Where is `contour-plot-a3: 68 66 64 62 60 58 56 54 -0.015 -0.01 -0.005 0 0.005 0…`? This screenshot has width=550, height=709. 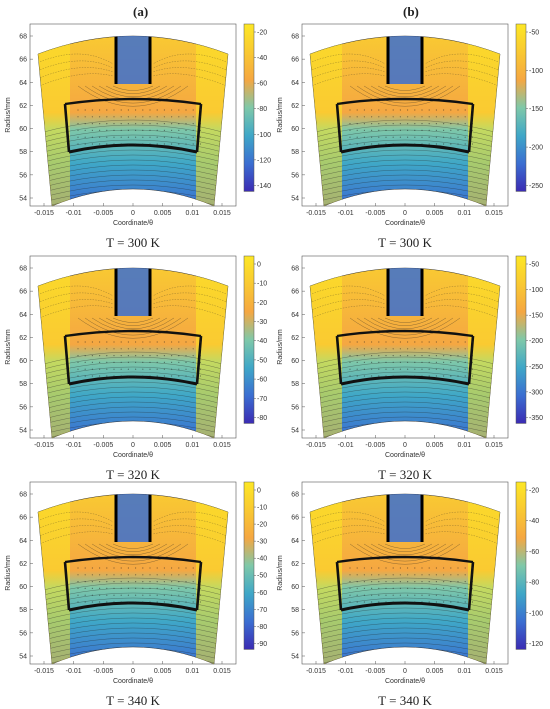 contour-plot-a3: 68 66 64 62 60 58 56 54 -0.015 -0.01 -0.005 0 0.005 0… is located at coordinates (136, 583).